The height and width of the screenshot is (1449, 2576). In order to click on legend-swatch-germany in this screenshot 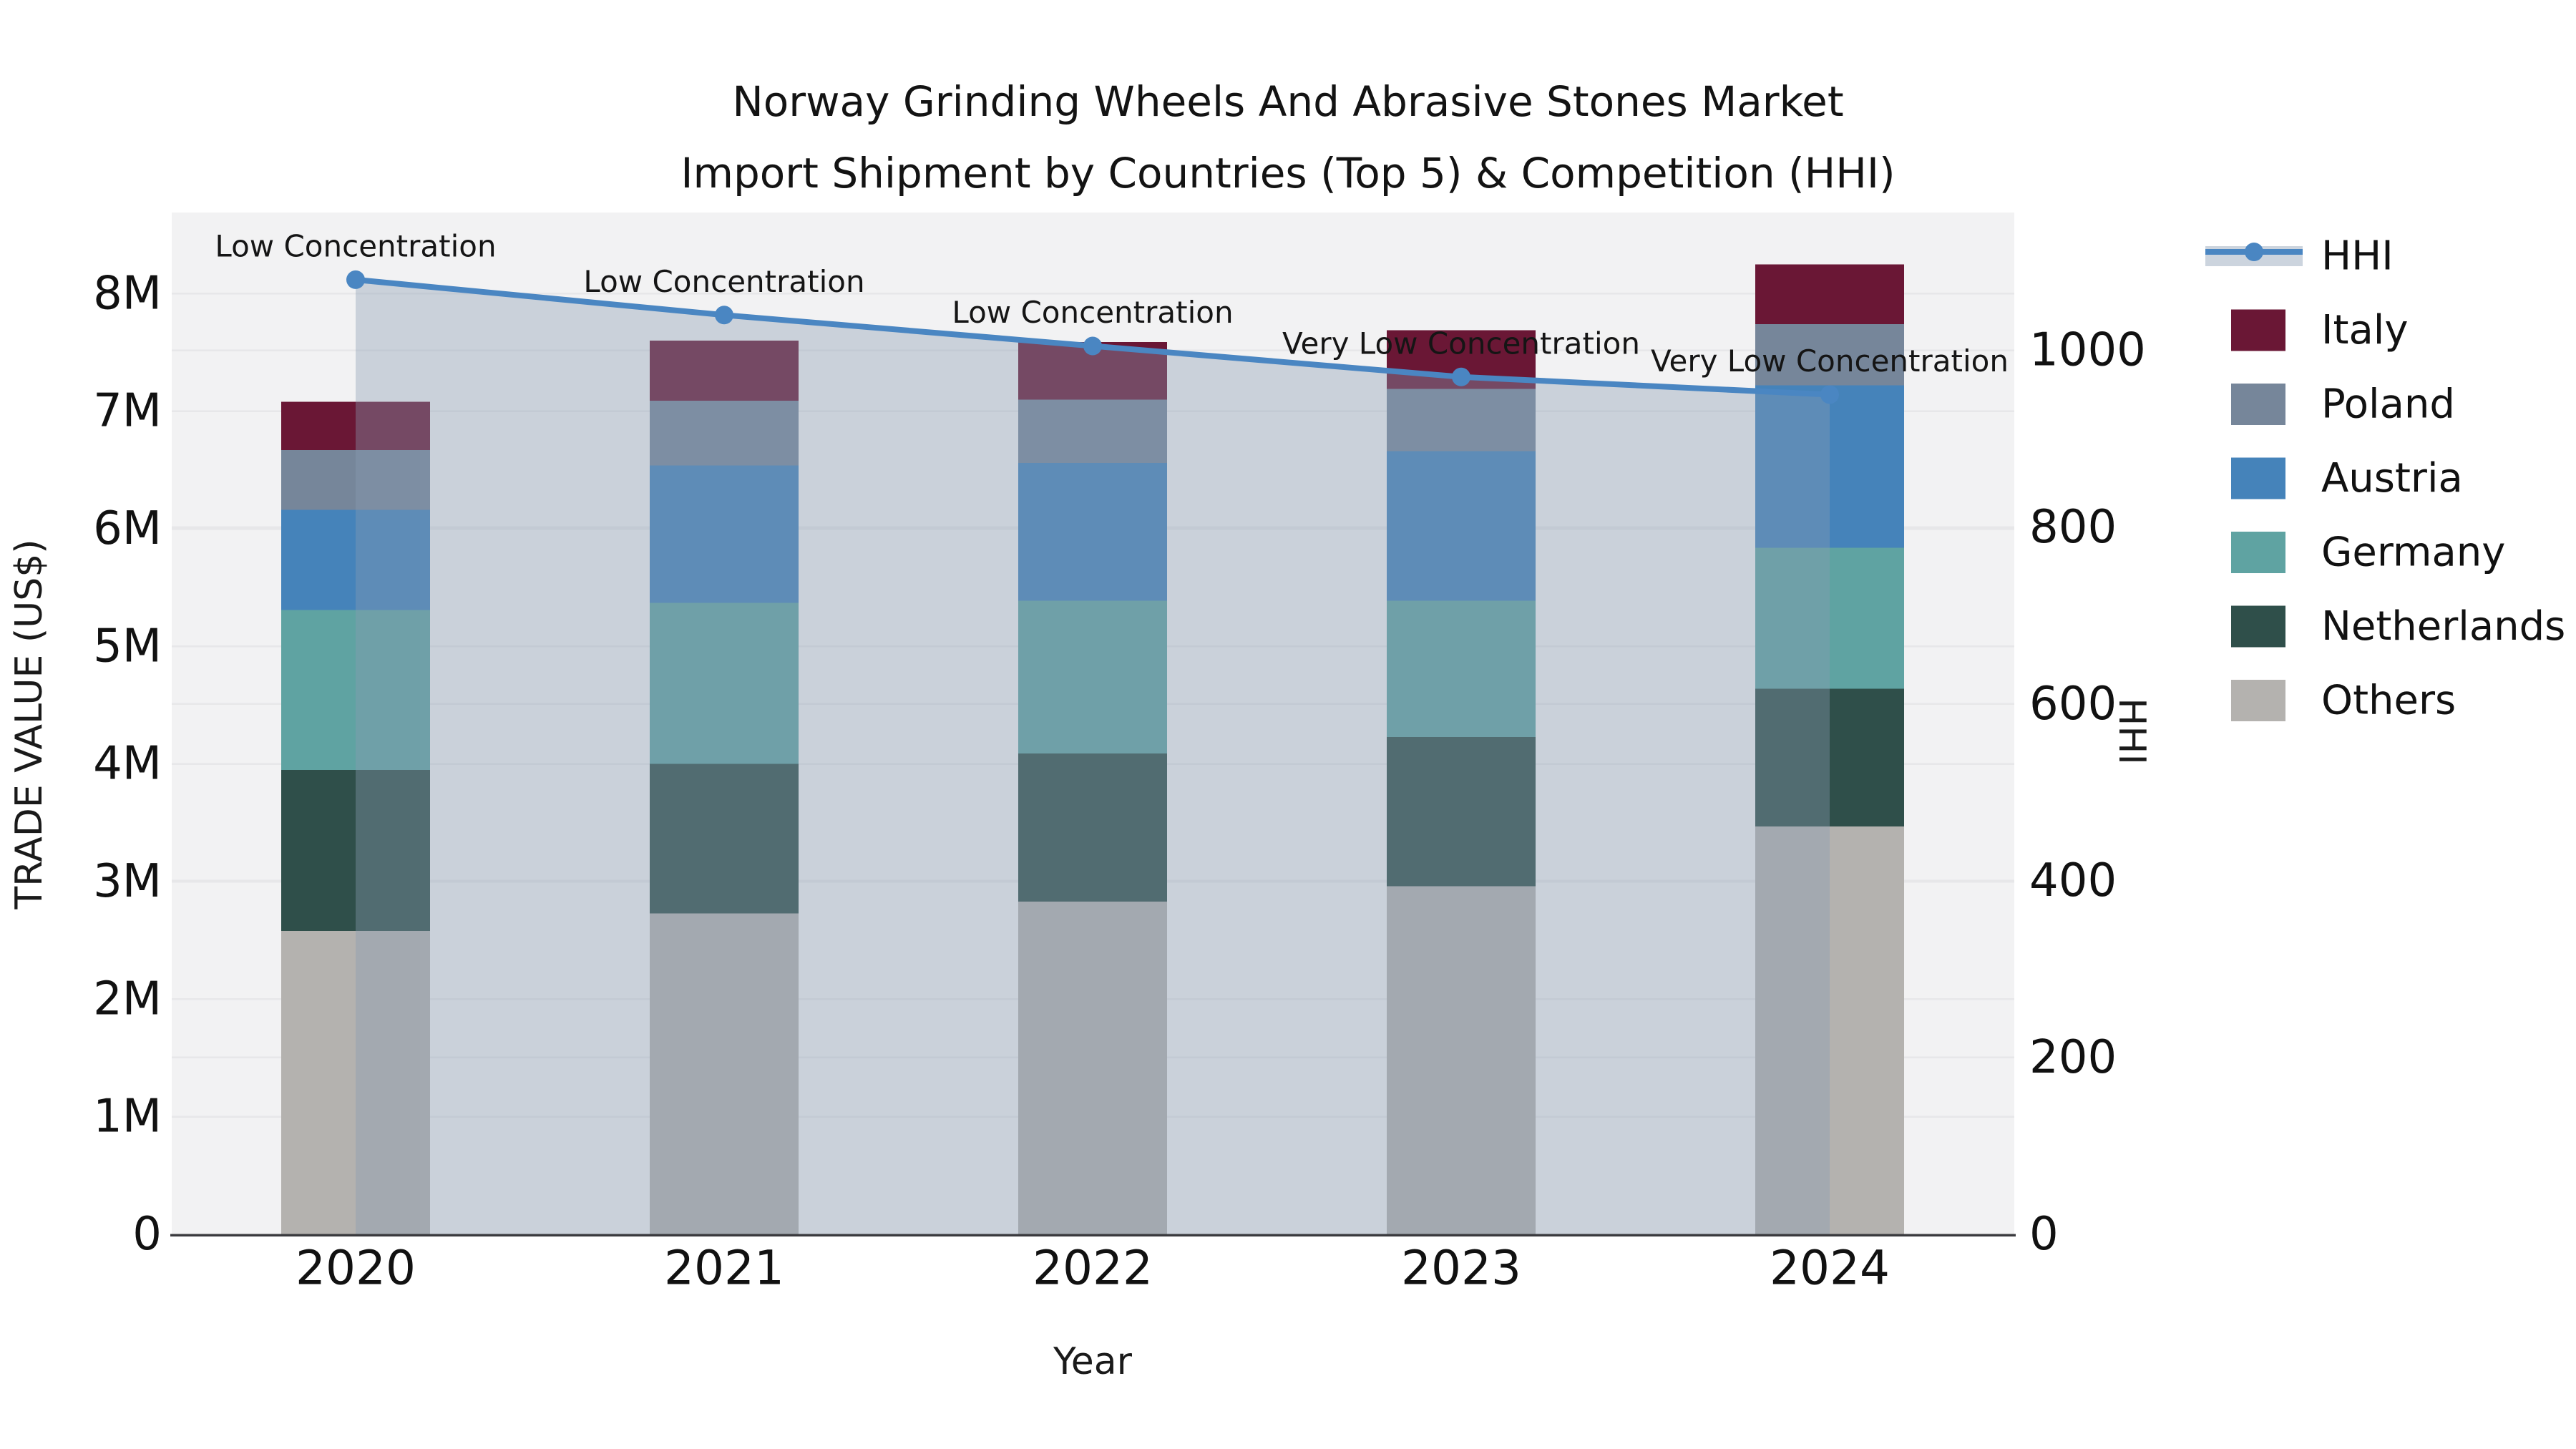, I will do `click(2258, 552)`.